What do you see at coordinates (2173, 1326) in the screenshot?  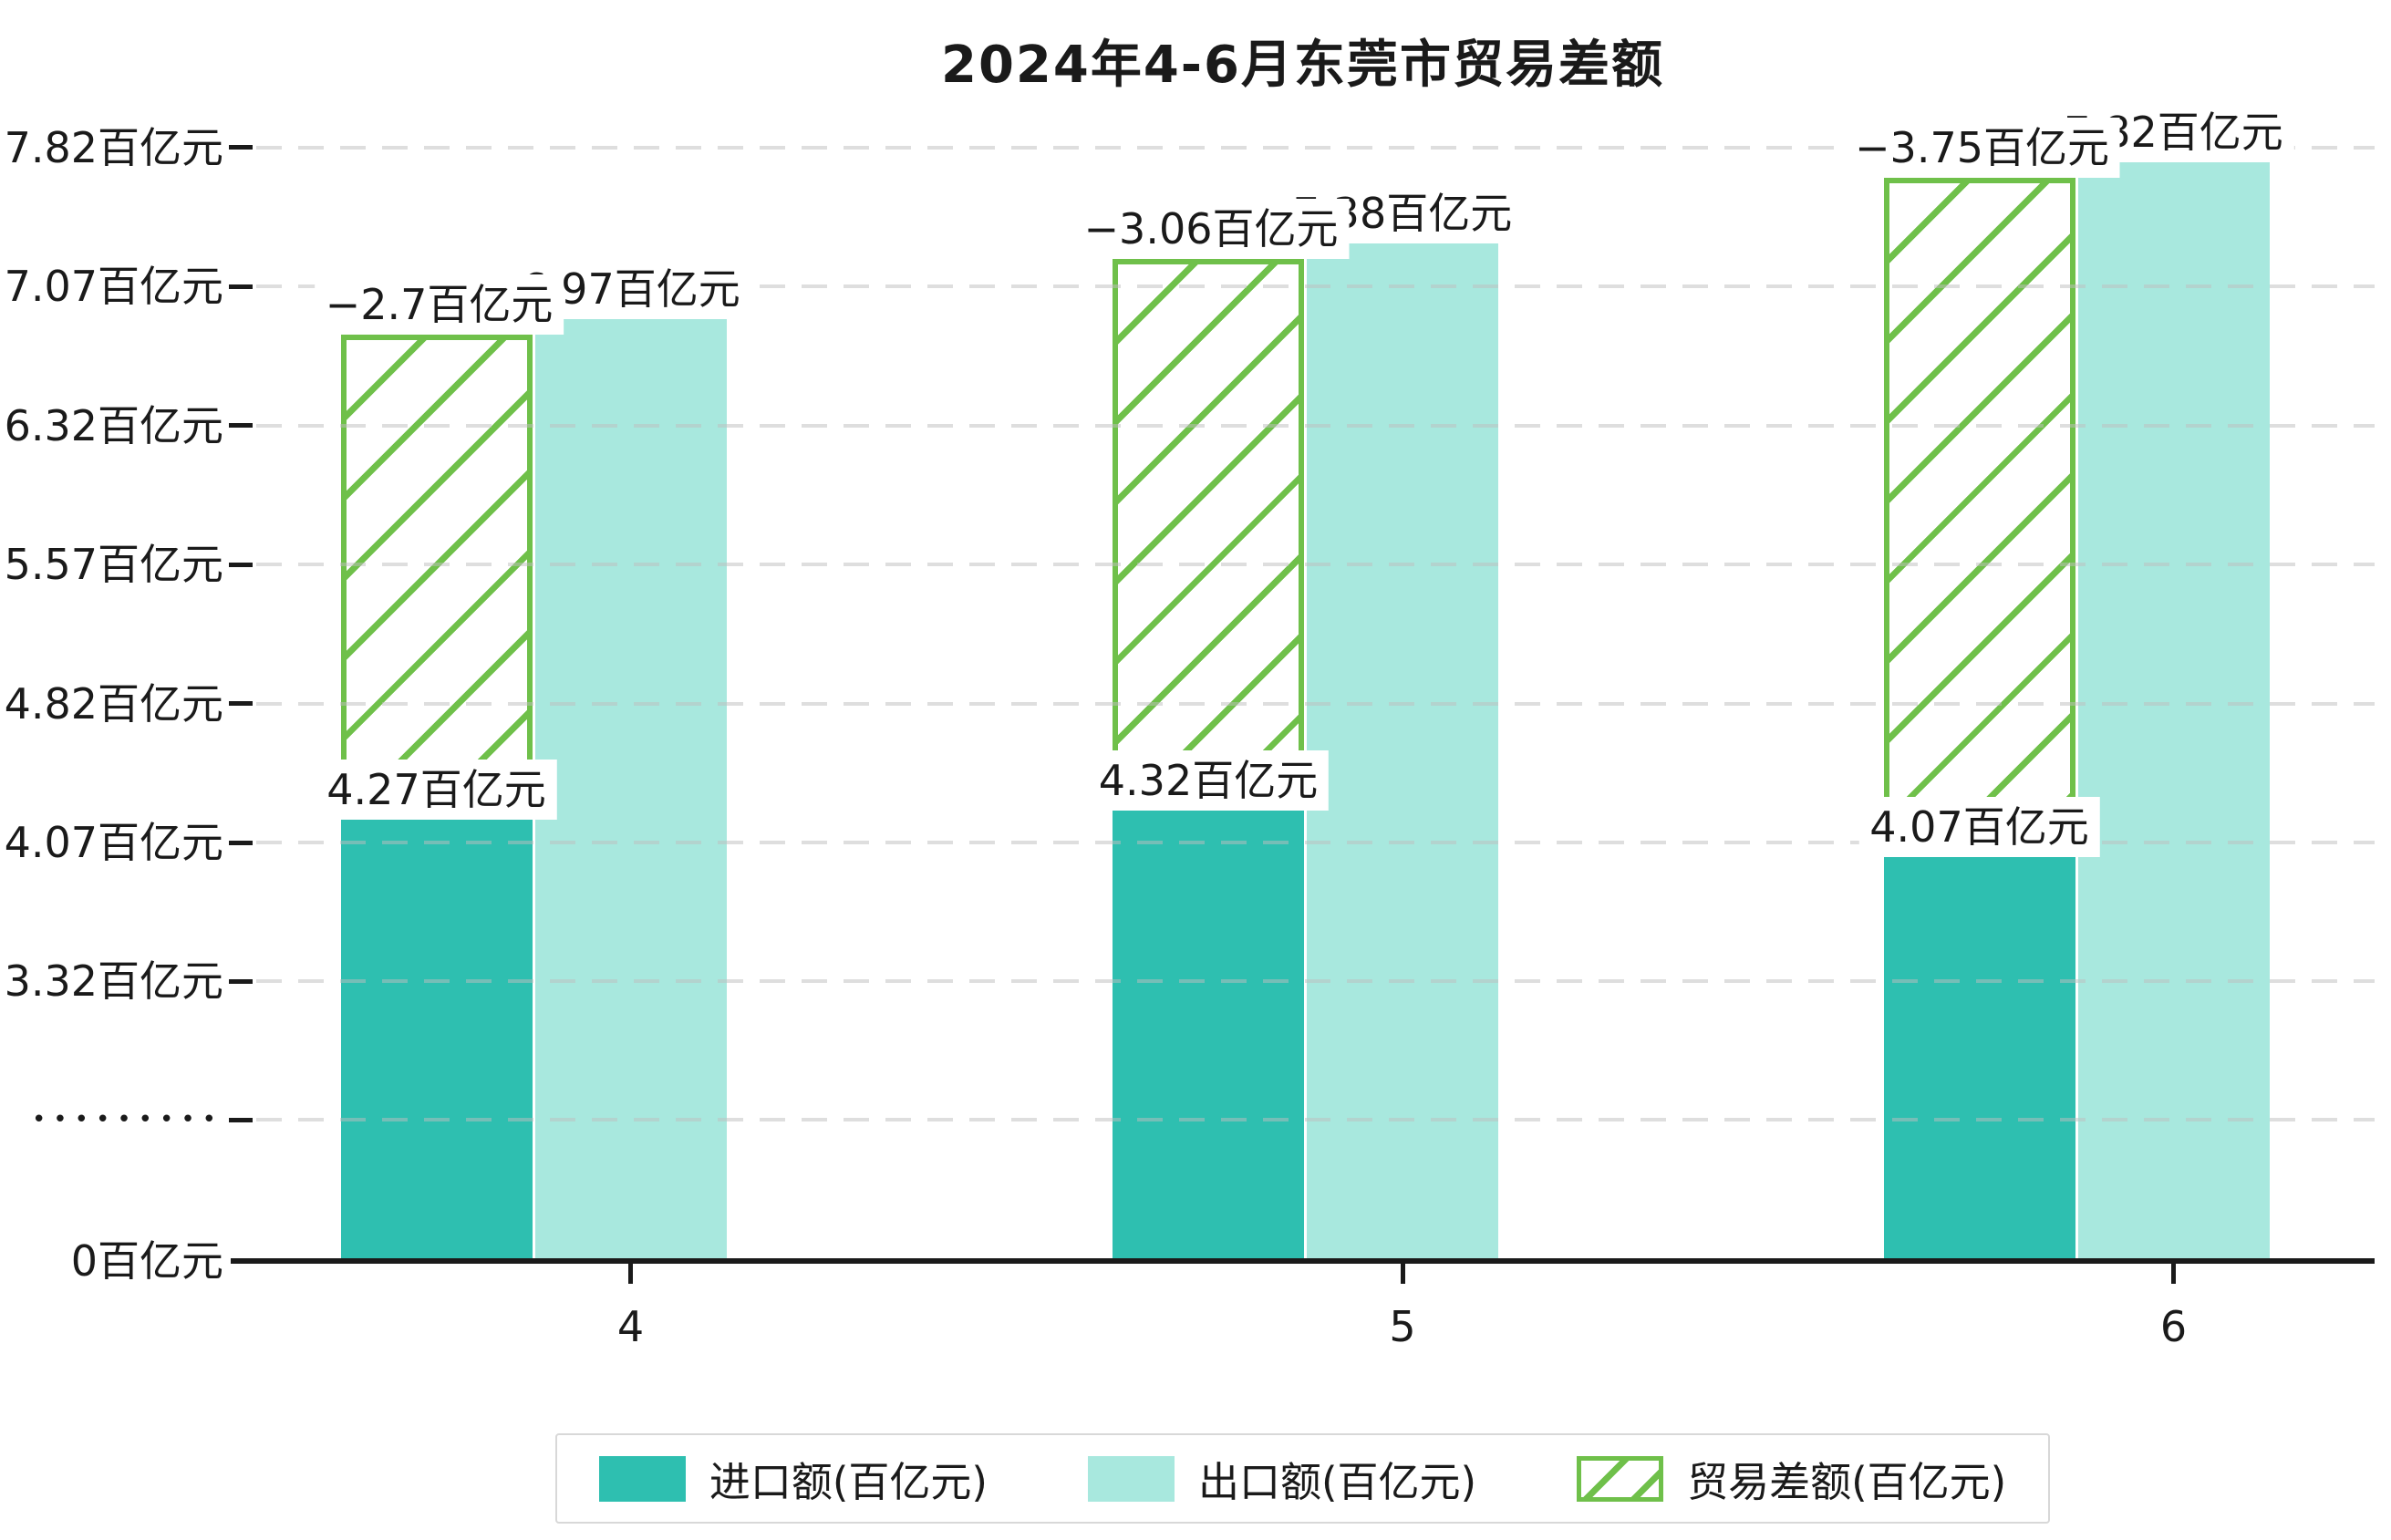 I see `x-tick-label: 6` at bounding box center [2173, 1326].